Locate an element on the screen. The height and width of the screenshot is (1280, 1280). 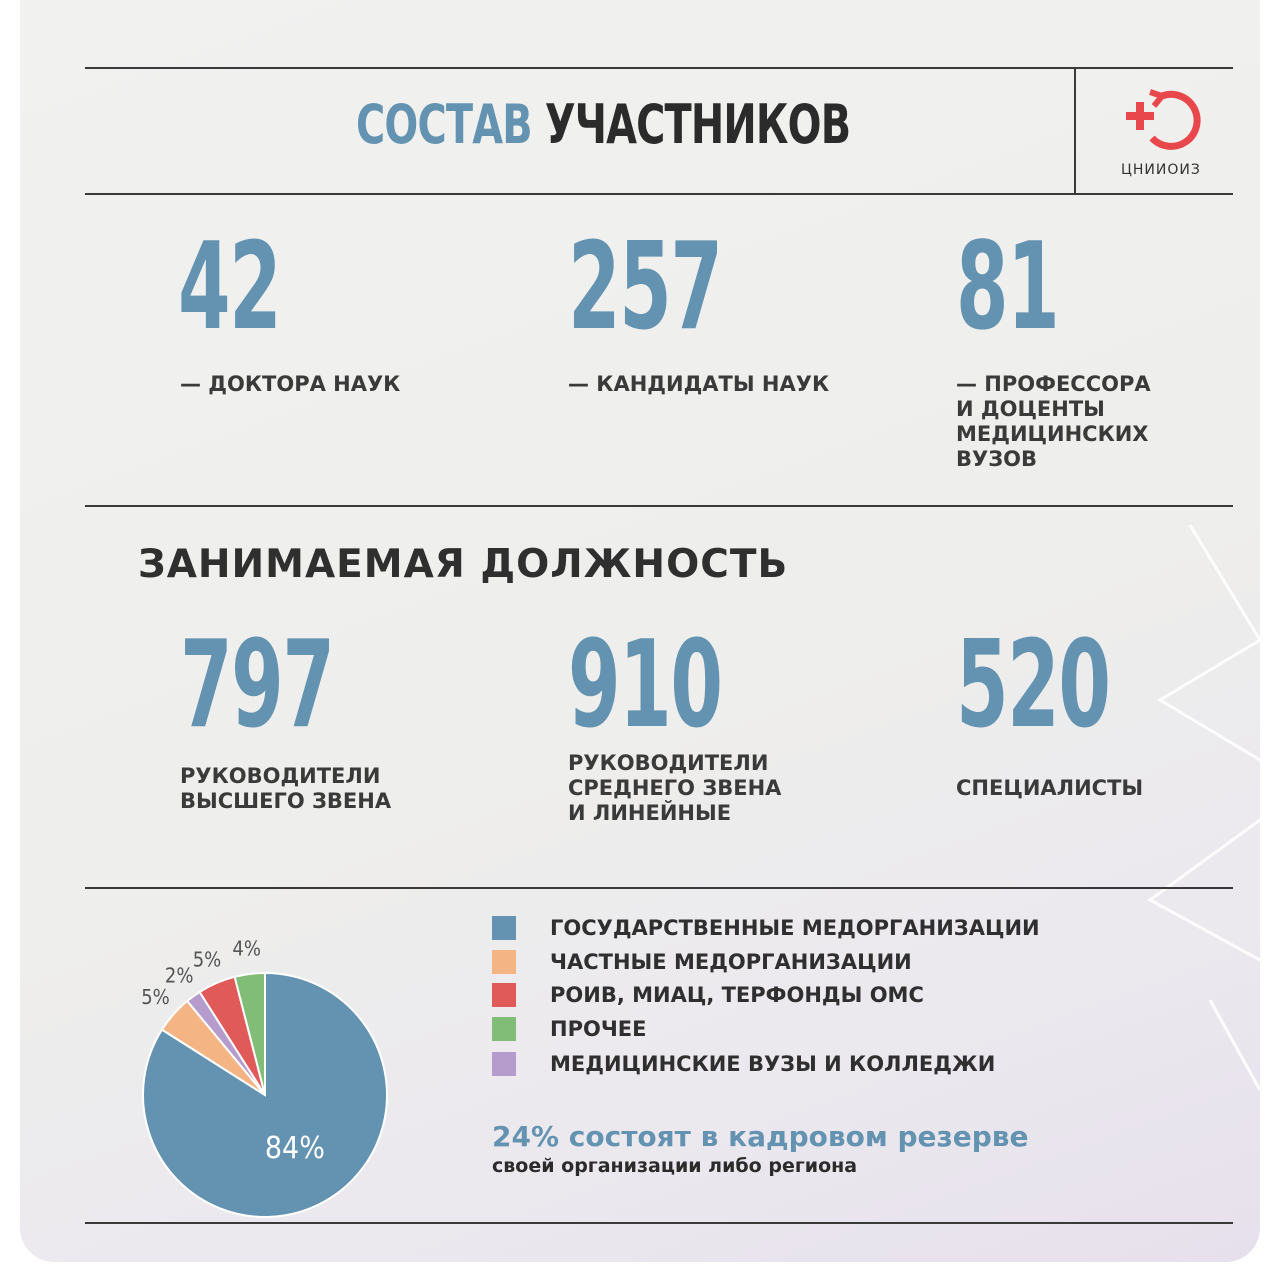
top-divider is located at coordinates (659, 68).